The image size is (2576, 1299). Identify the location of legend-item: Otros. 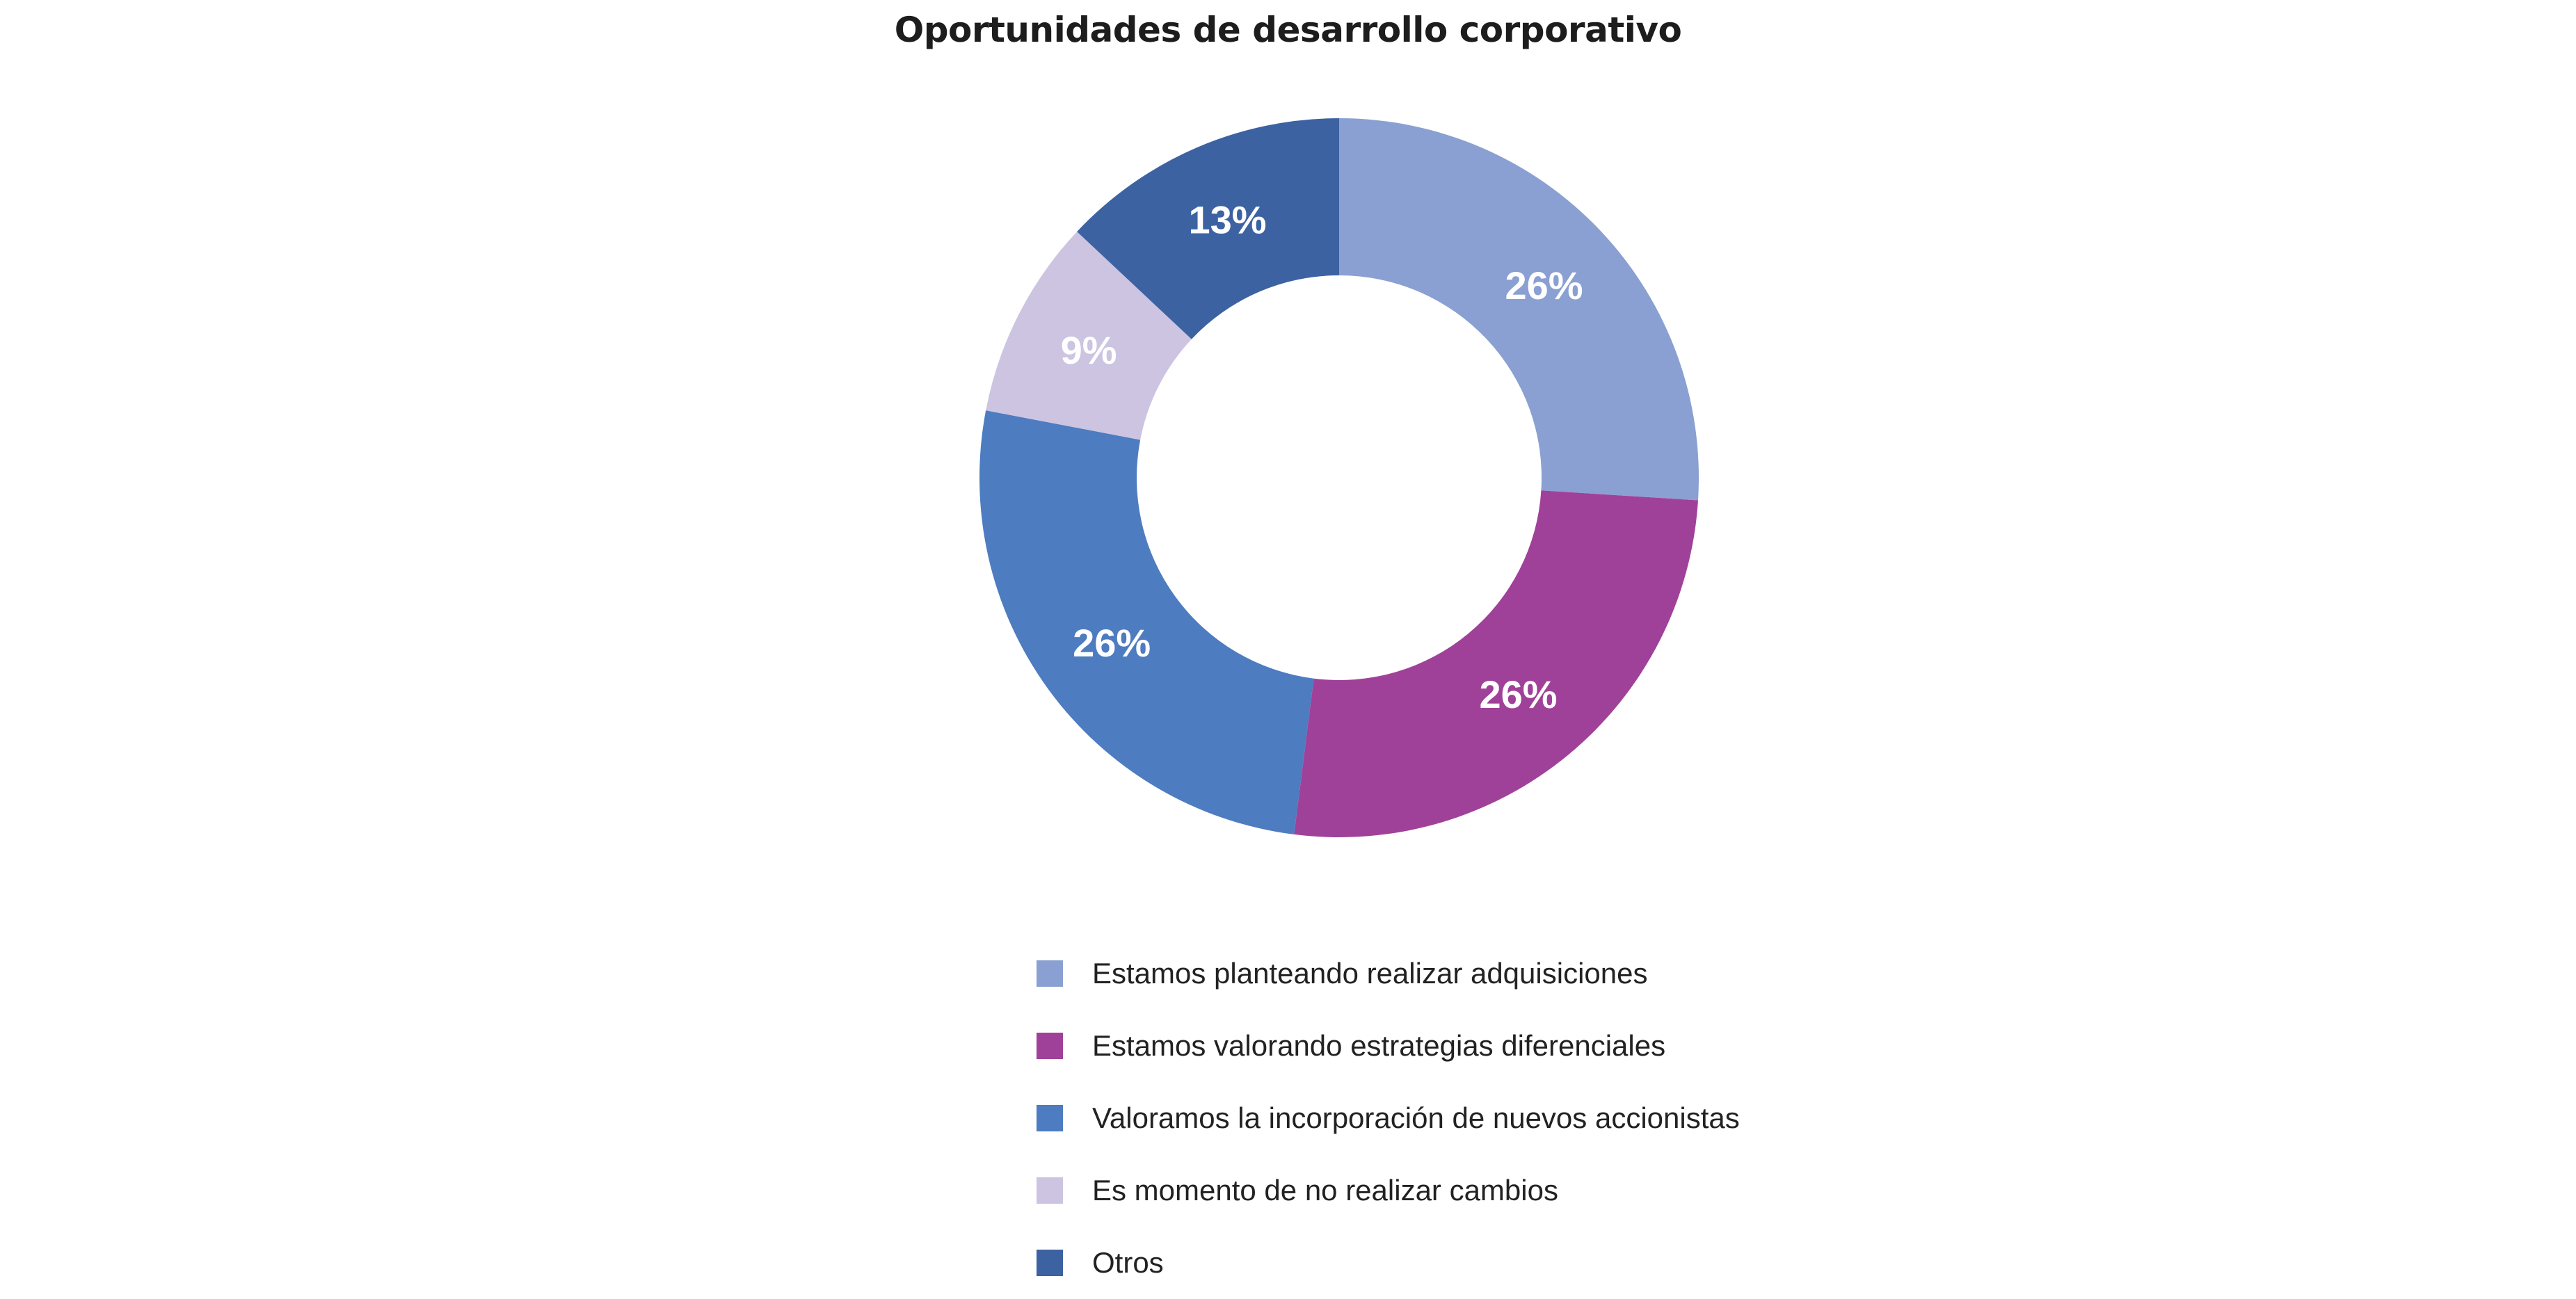
(1388, 1263).